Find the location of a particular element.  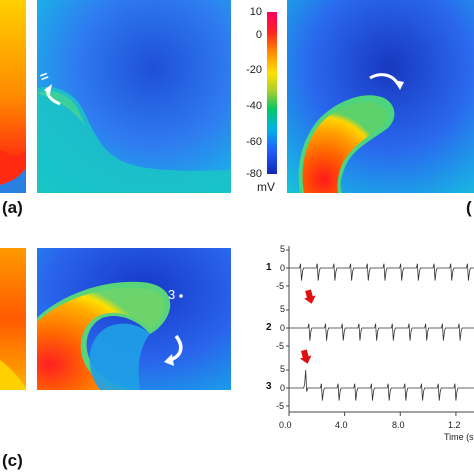

trace-x-tick: 1.2 is located at coordinates (454, 425).